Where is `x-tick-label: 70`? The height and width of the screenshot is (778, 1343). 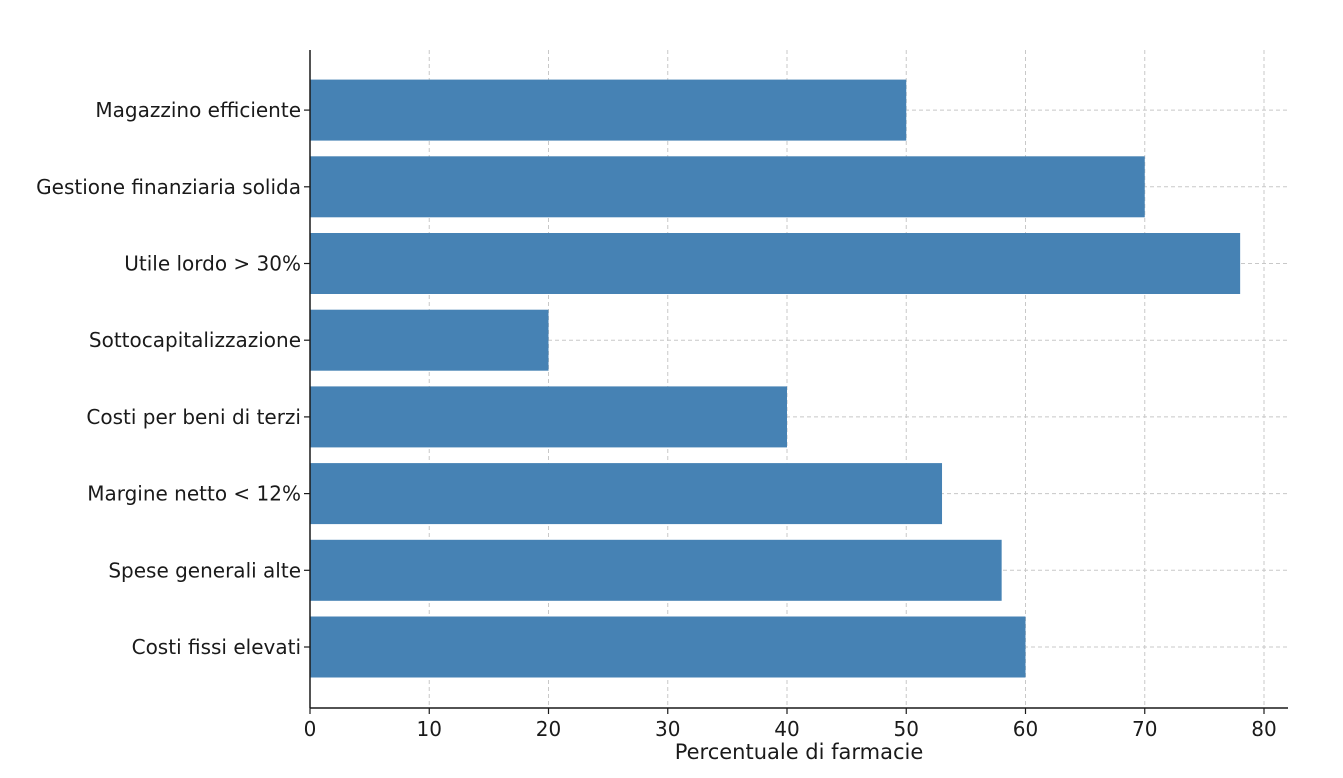
x-tick-label: 70 is located at coordinates (1144, 729).